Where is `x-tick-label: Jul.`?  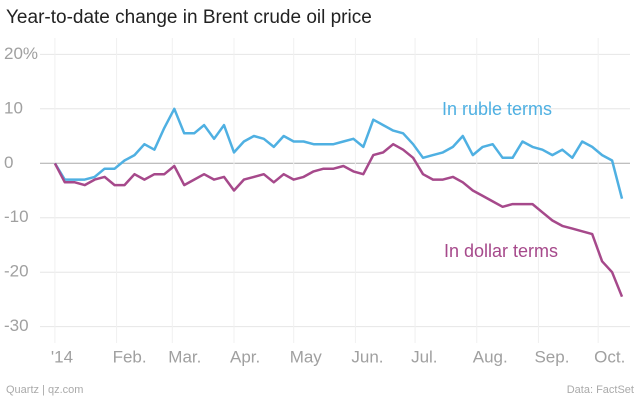 x-tick-label: Jul. is located at coordinates (424, 356).